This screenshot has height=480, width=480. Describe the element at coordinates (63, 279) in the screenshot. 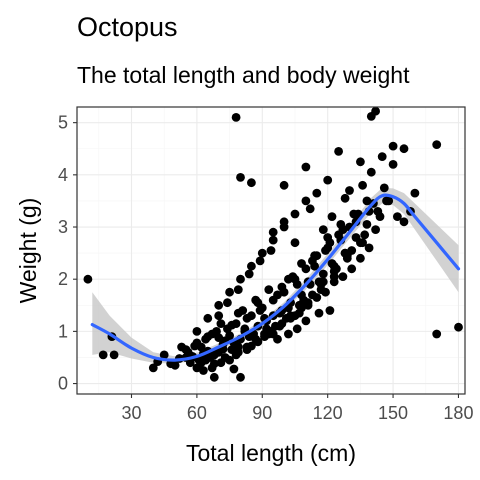

I see `y-tick-label: 2` at that location.